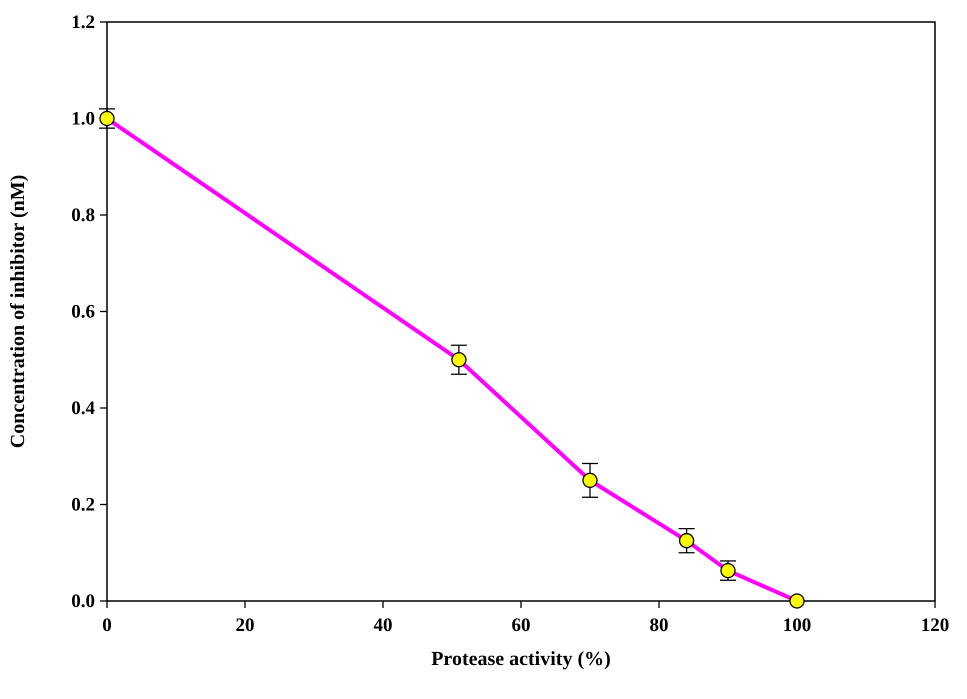  Describe the element at coordinates (245, 625) in the screenshot. I see `x-tick-label: 20` at that location.